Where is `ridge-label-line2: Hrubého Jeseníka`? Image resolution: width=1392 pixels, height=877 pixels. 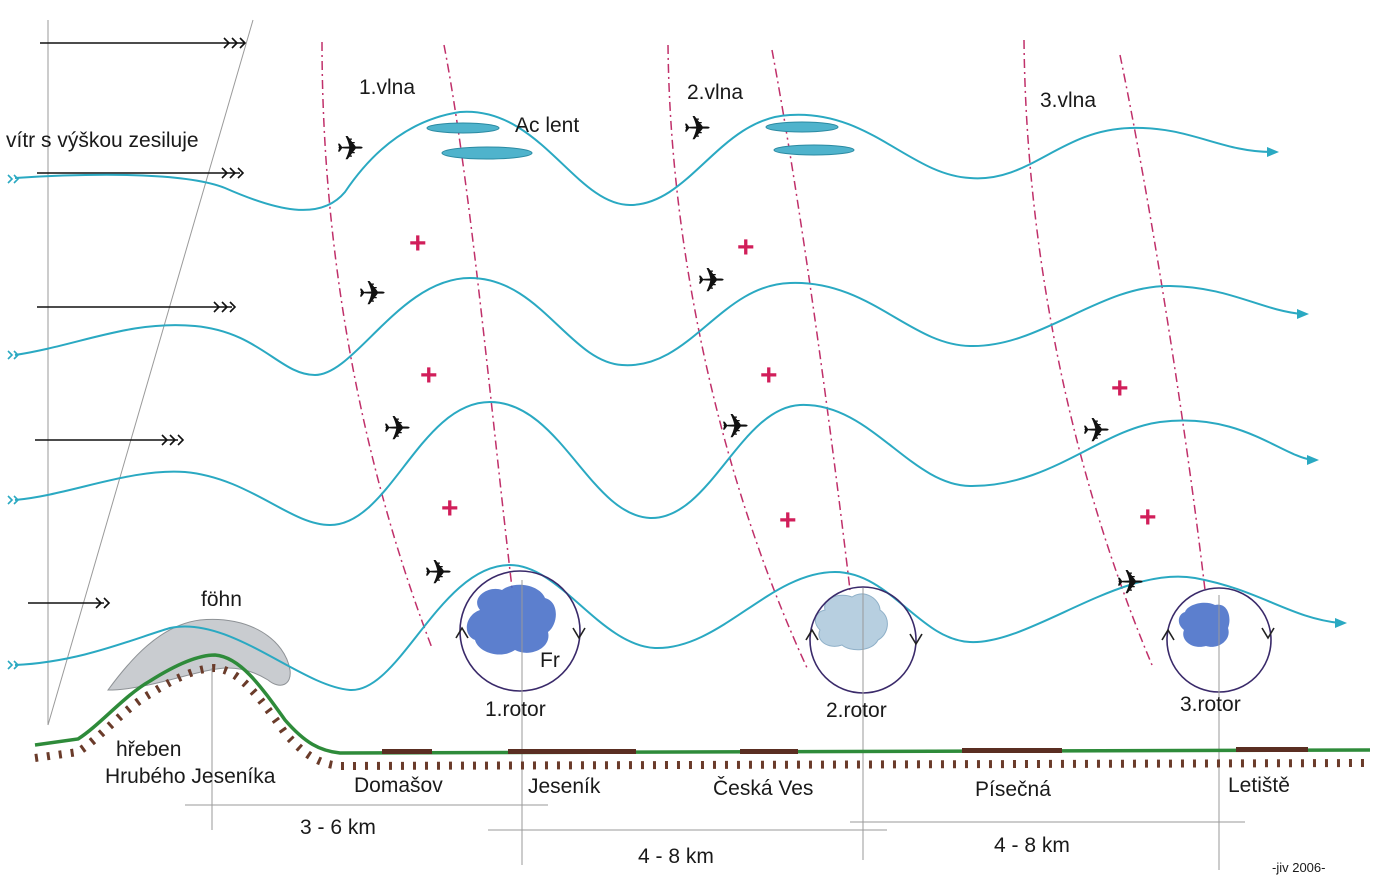
ridge-label-line2: Hrubého Jeseníka is located at coordinates (190, 776).